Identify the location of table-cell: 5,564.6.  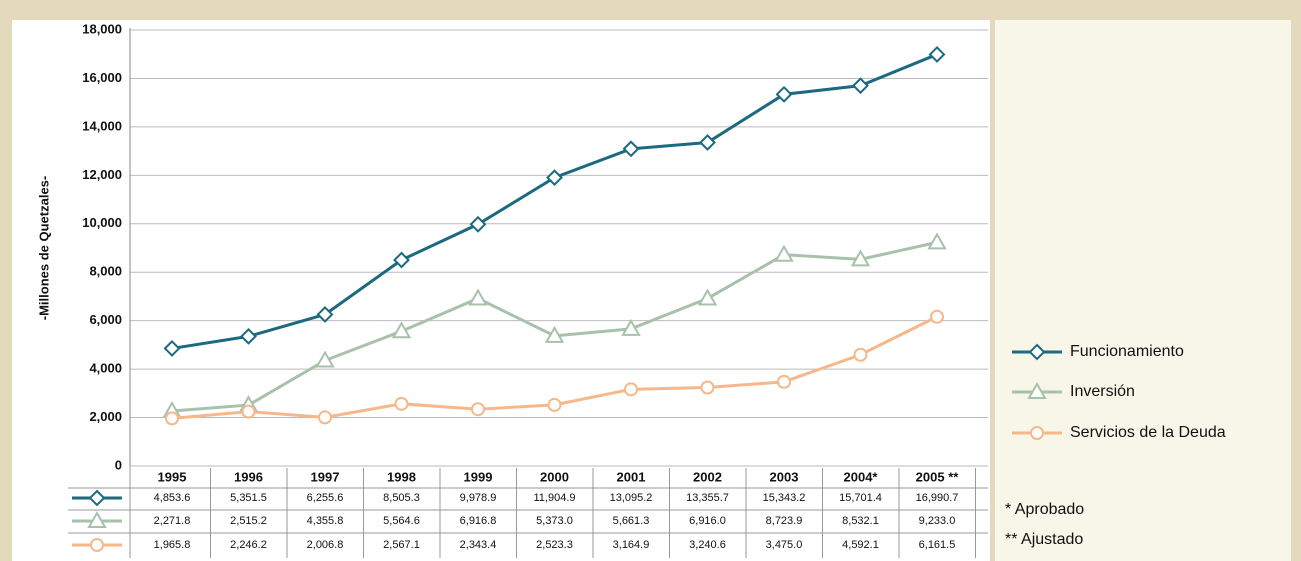
(401, 521).